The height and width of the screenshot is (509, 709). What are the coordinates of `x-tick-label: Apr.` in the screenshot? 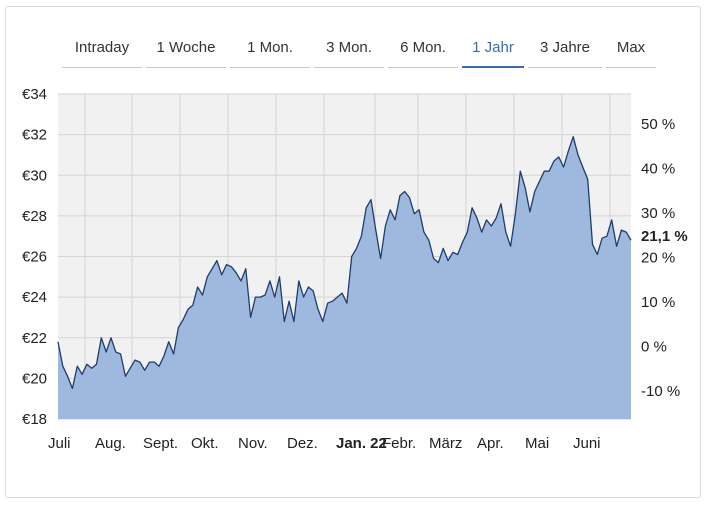 It's located at (490, 443).